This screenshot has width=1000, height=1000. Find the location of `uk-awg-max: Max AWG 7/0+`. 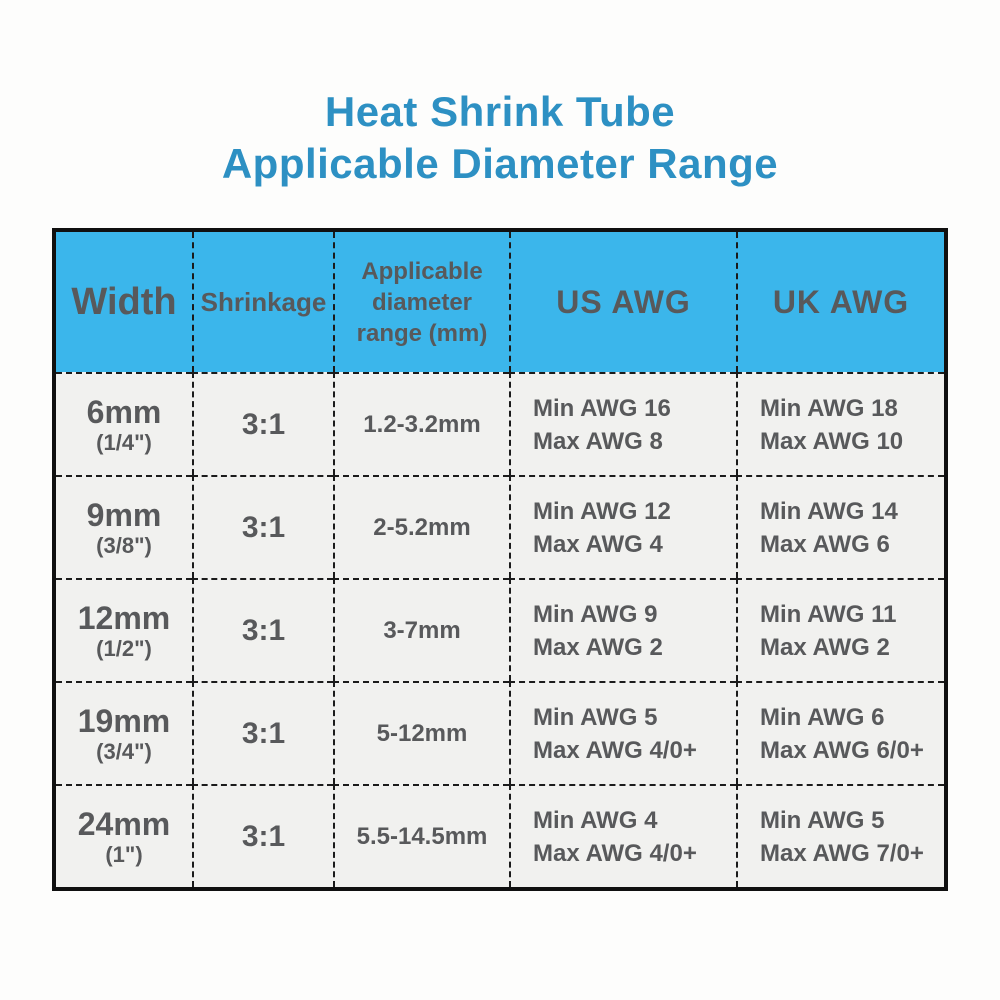

uk-awg-max: Max AWG 7/0+ is located at coordinates (842, 853).